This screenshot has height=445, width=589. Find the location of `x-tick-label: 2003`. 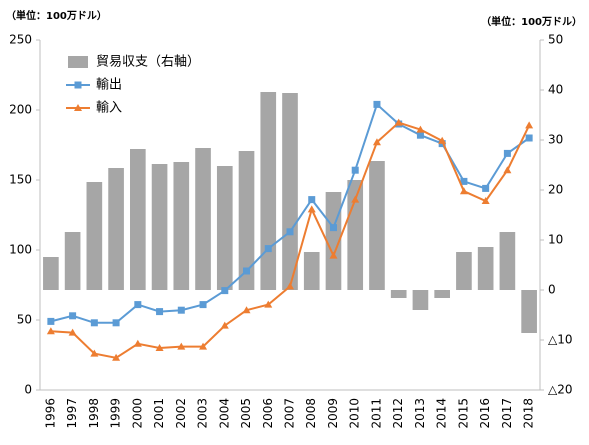

x-tick-label: 2003 is located at coordinates (203, 413).